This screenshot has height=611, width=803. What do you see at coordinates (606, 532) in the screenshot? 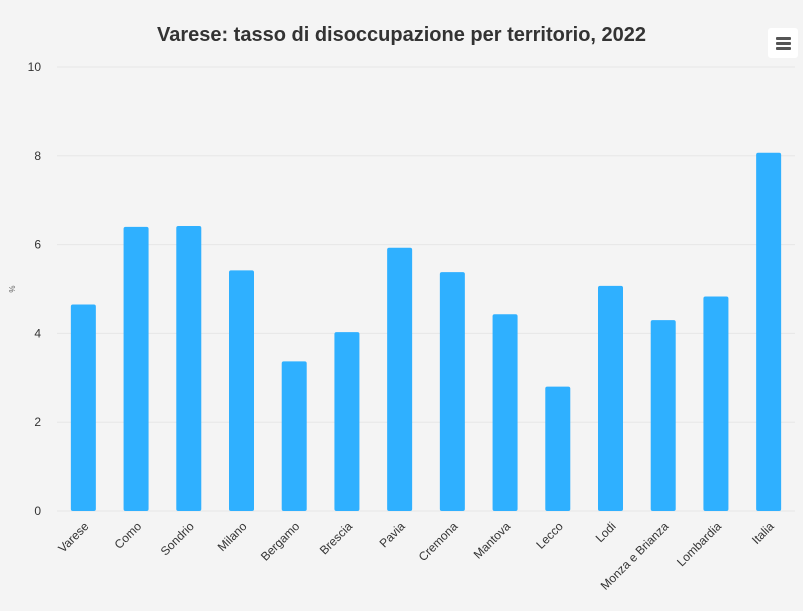
I see `x-tick-label: Lodi` at bounding box center [606, 532].